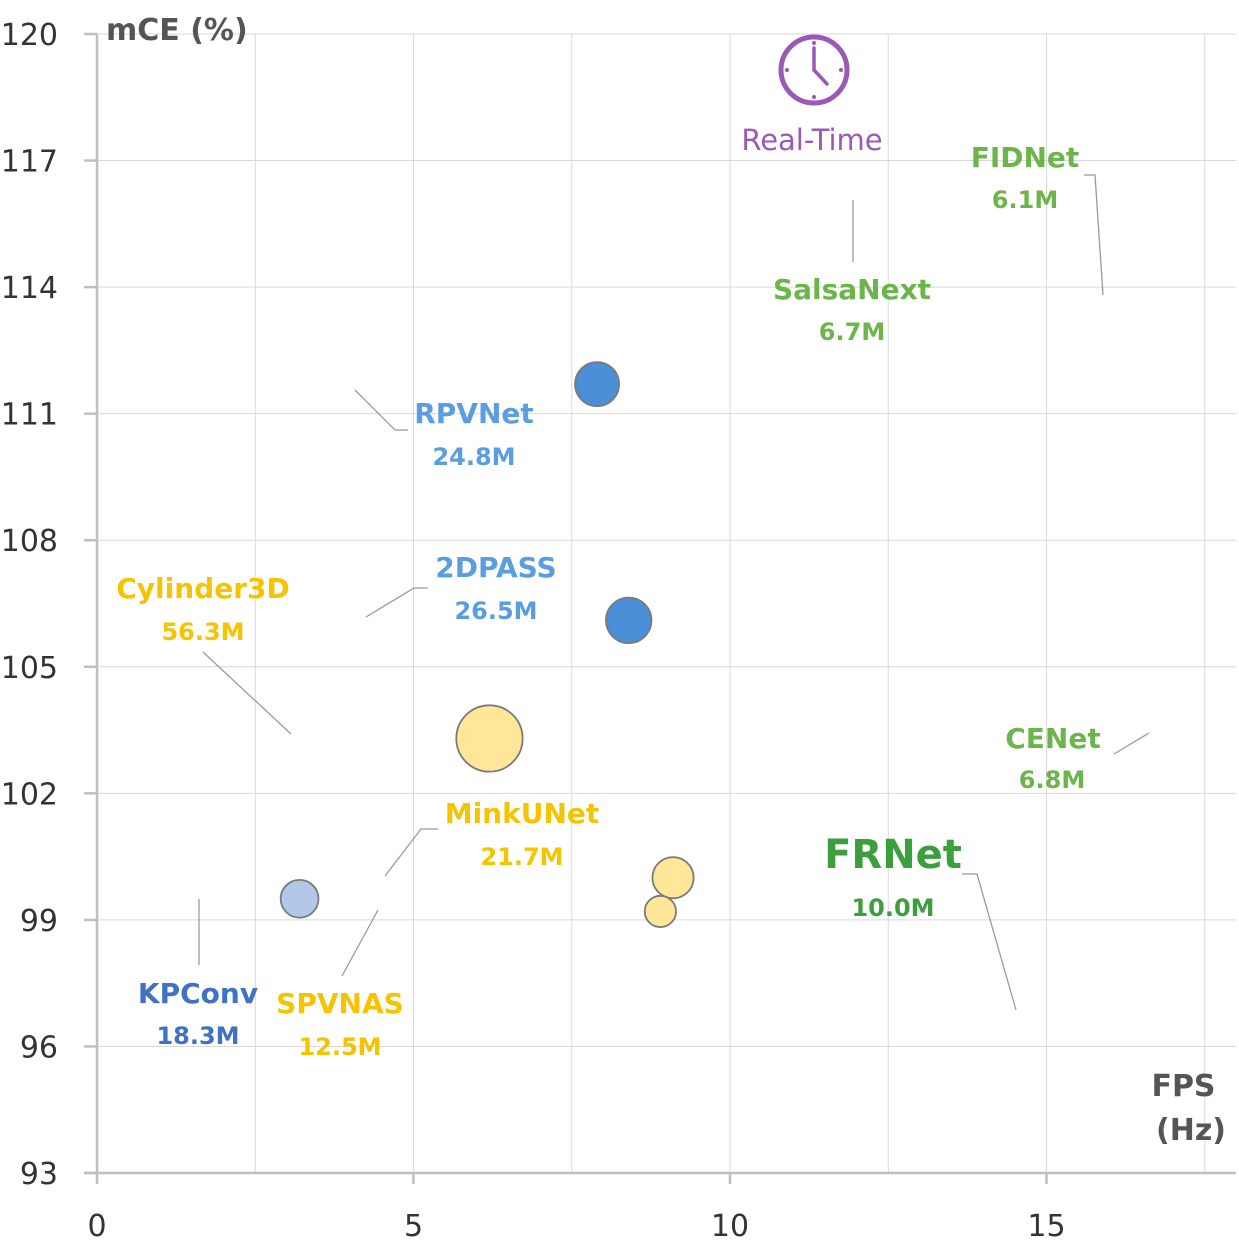  What do you see at coordinates (413, 1226) in the screenshot?
I see `x-tick-label: 5` at bounding box center [413, 1226].